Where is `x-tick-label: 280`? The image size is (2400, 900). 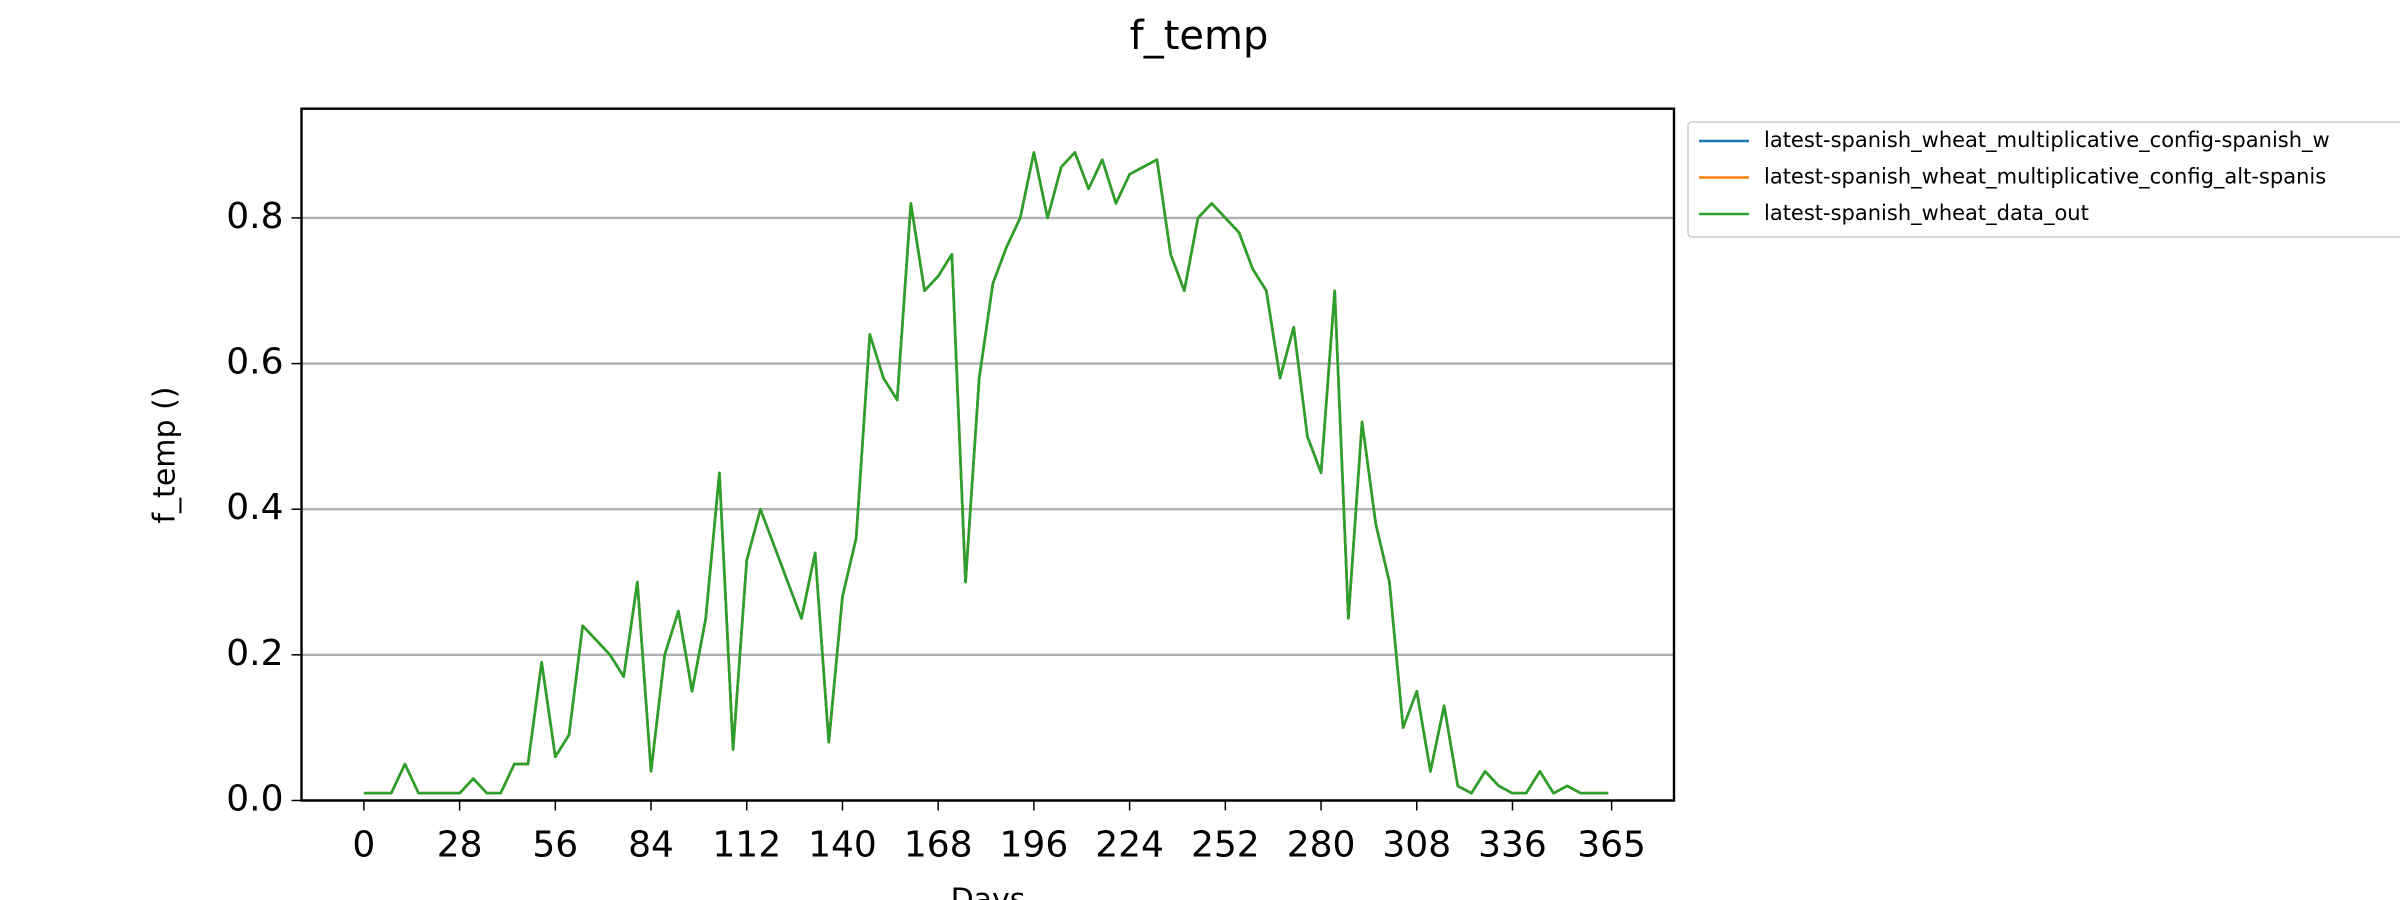 x-tick-label: 280 is located at coordinates (1321, 845).